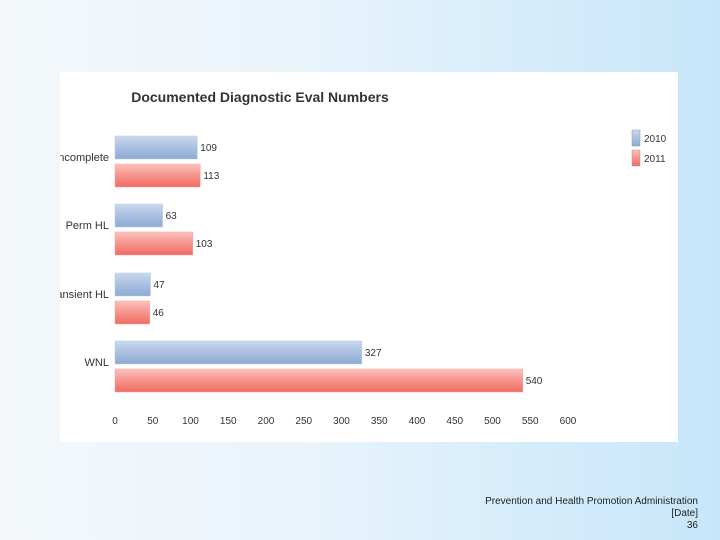 The width and height of the screenshot is (720, 540). I want to click on x-tick-label-400: 400, so click(417, 421).